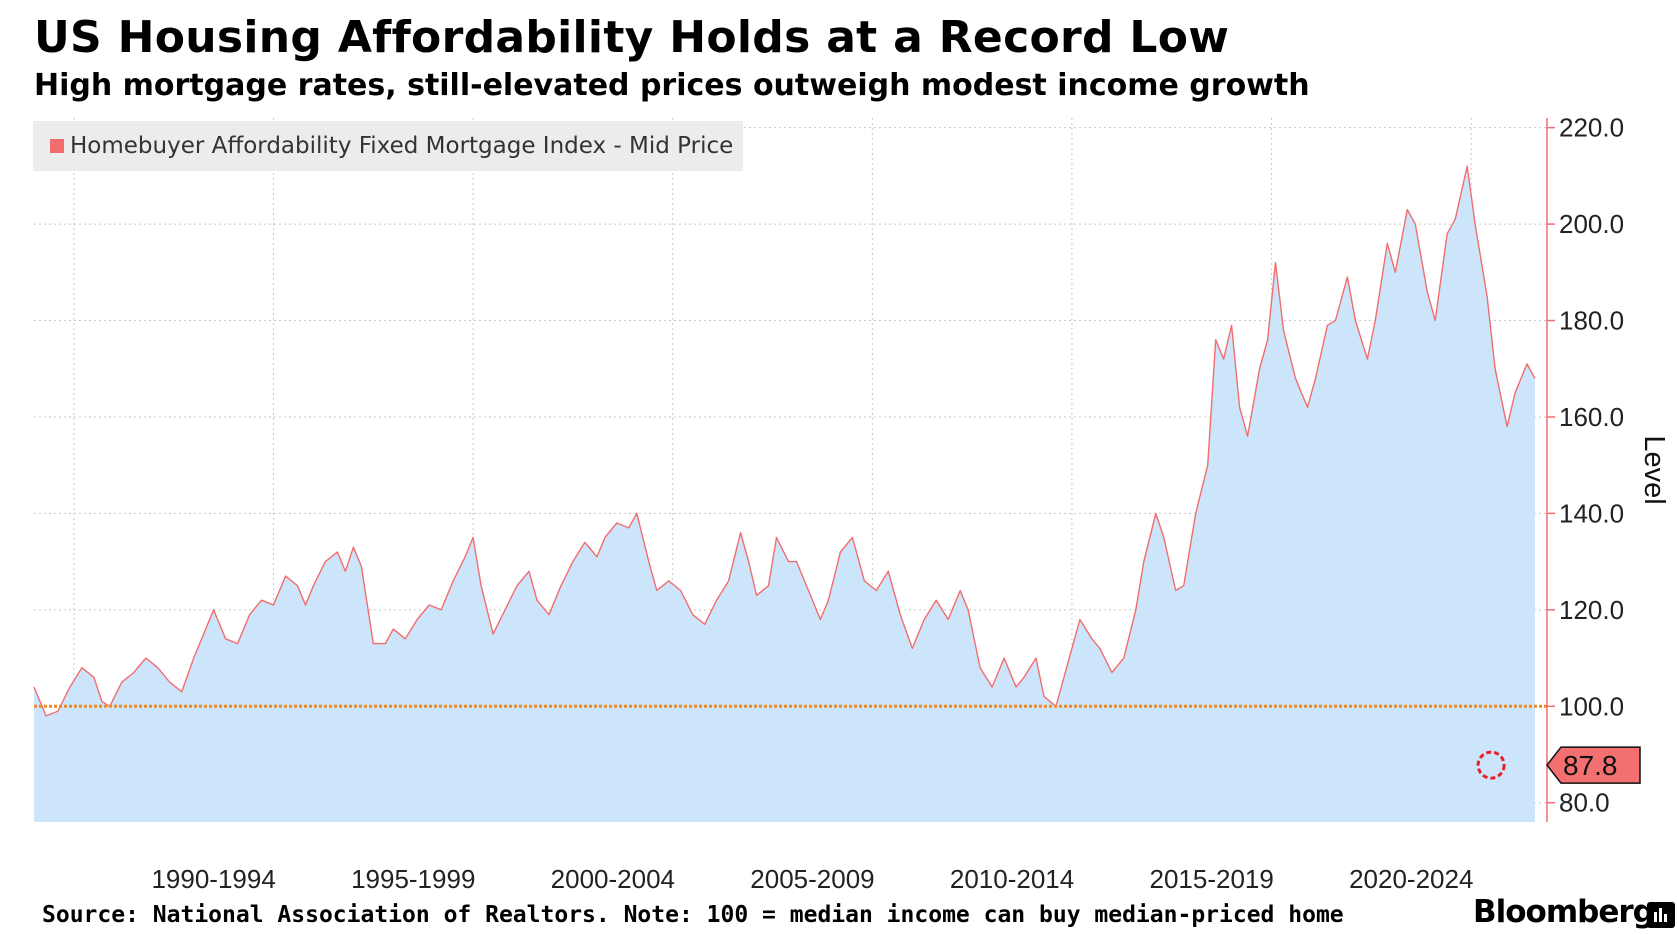 The image size is (1677, 935). What do you see at coordinates (1584, 803) in the screenshot?
I see `y-tick-label: 80.0` at bounding box center [1584, 803].